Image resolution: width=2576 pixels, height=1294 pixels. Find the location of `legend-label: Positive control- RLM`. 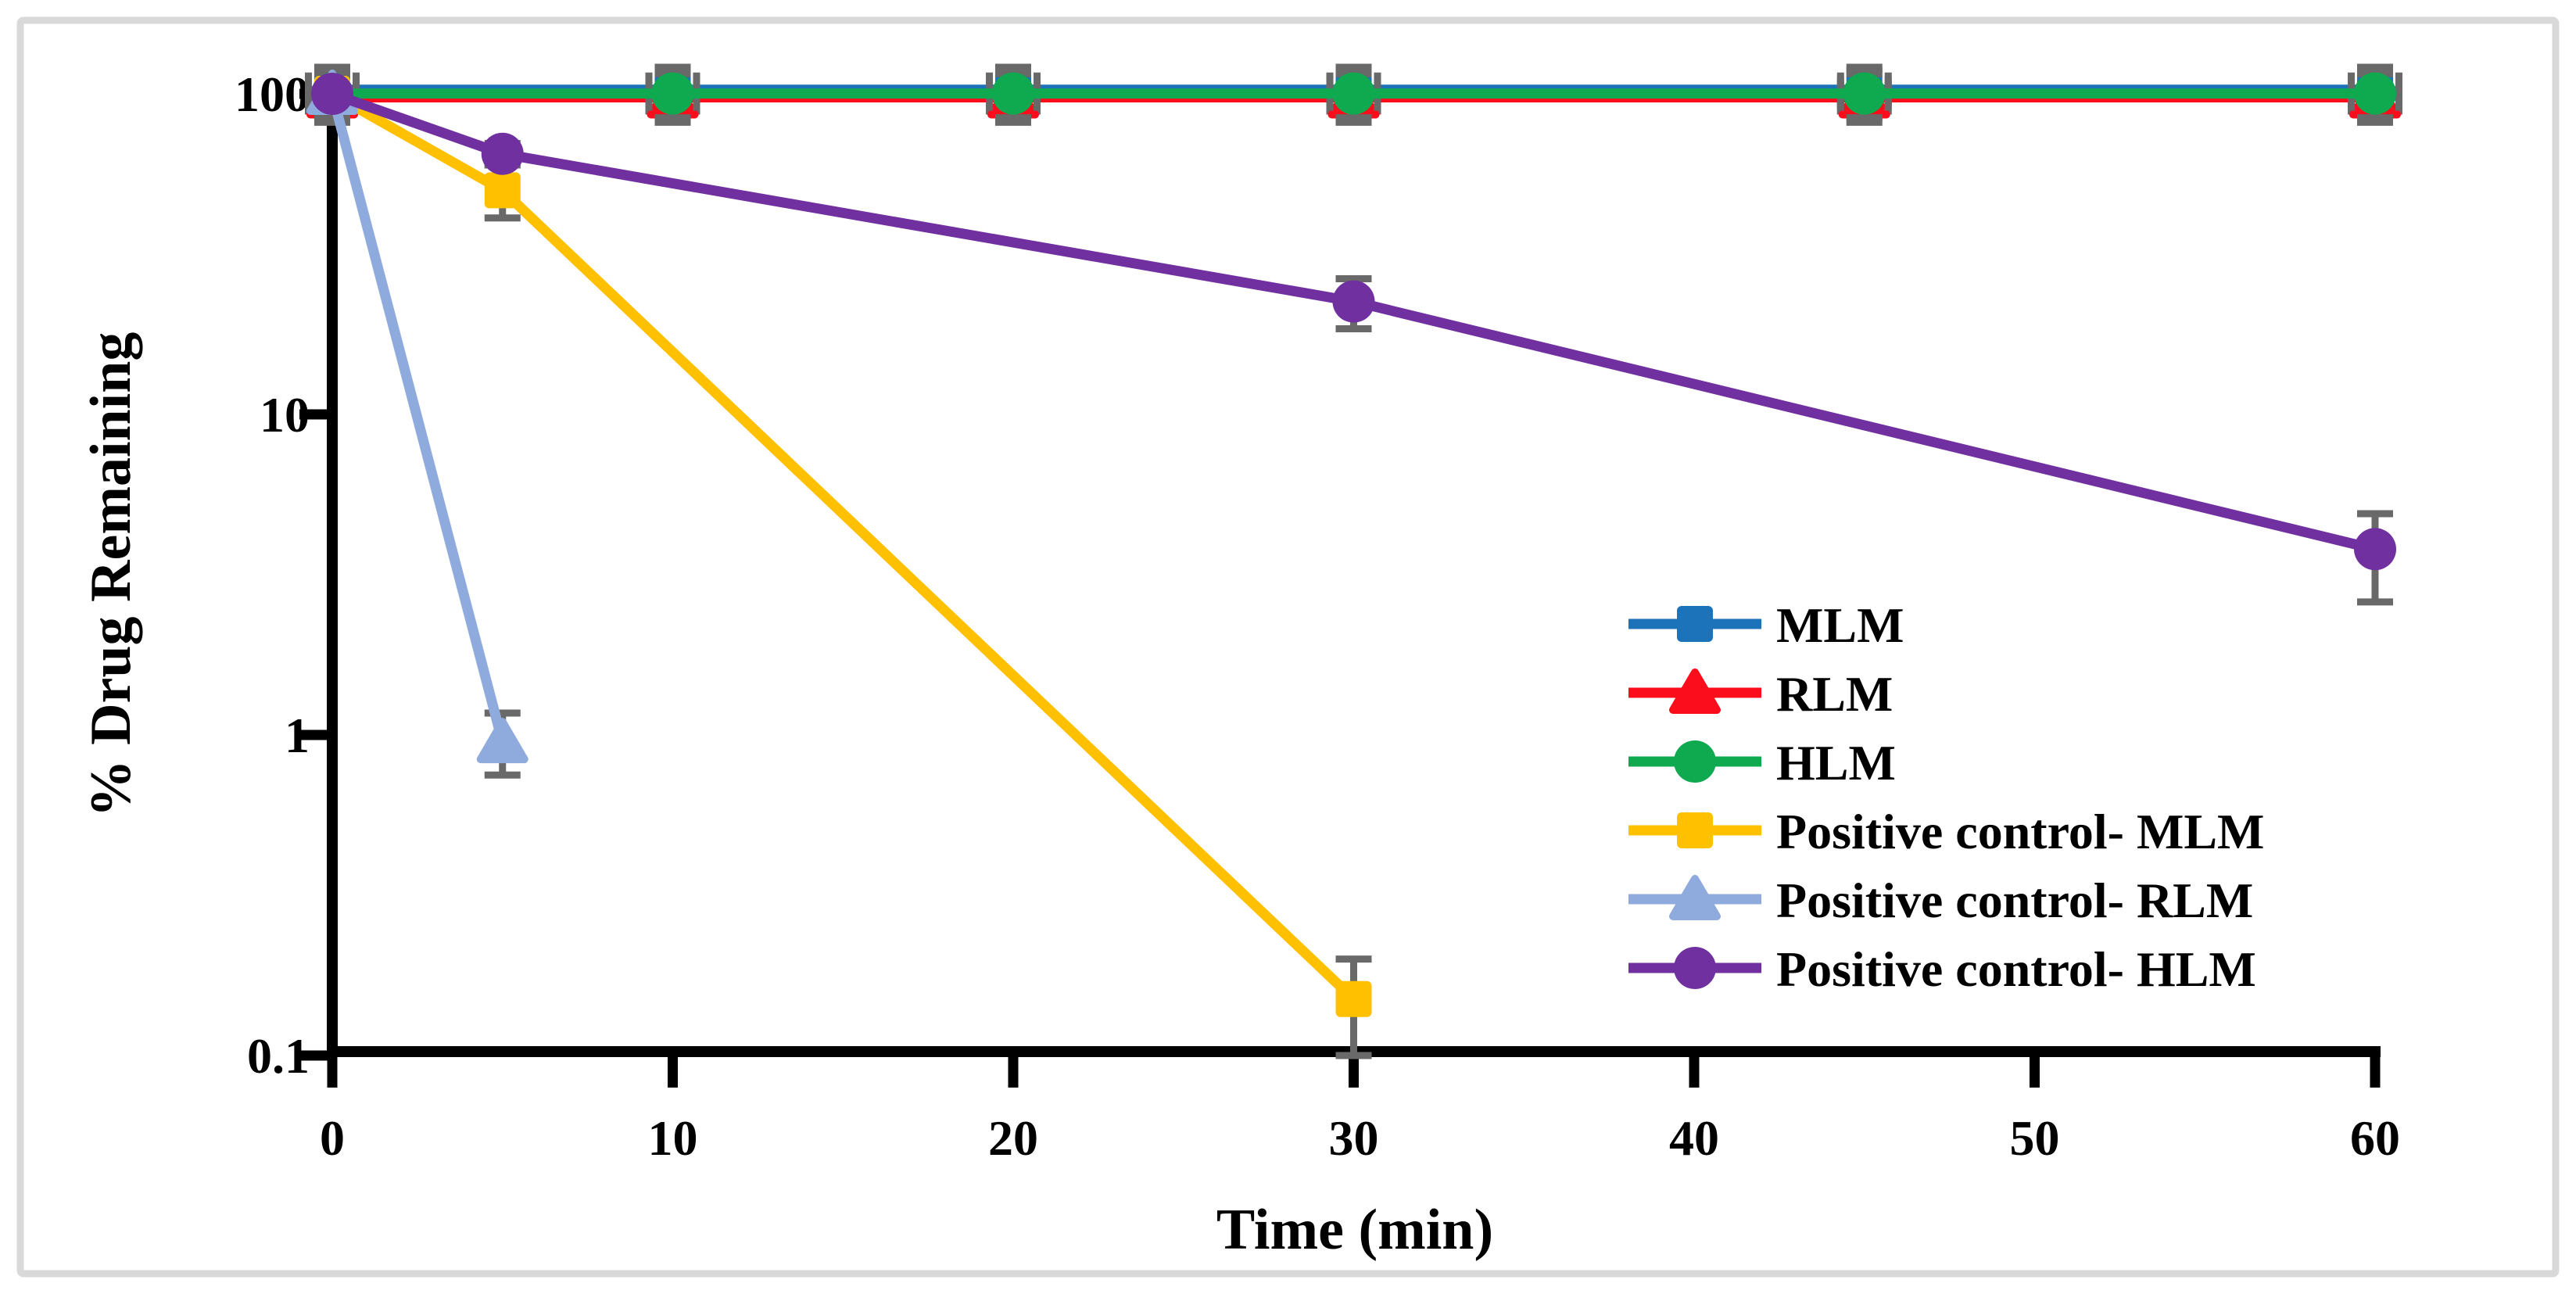

legend-label: Positive control- RLM is located at coordinates (2014, 900).